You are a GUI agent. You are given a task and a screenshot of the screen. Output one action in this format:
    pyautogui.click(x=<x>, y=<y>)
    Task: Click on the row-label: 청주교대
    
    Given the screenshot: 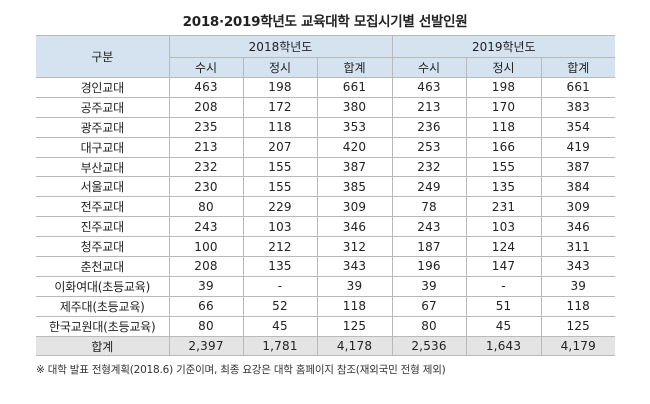 What is the action you would take?
    pyautogui.click(x=103, y=247)
    